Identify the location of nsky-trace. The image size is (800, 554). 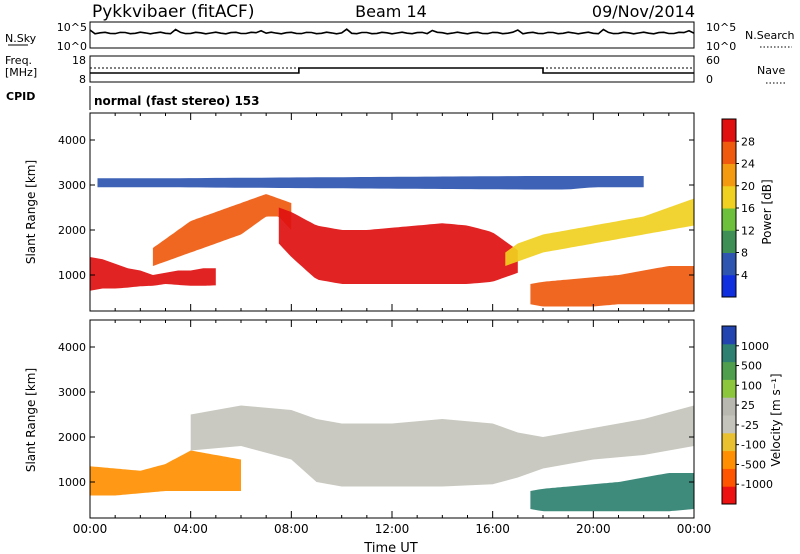
(392, 31).